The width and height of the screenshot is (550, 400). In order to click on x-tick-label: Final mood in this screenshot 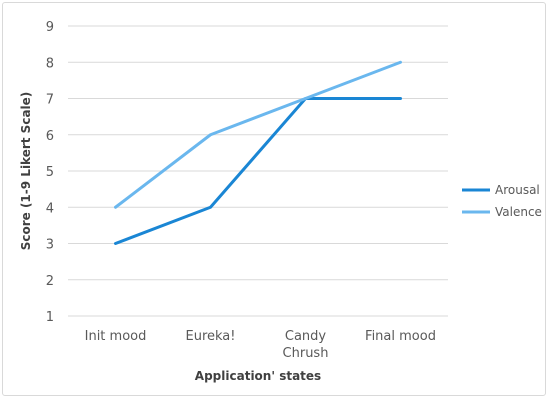, I will do `click(400, 336)`.